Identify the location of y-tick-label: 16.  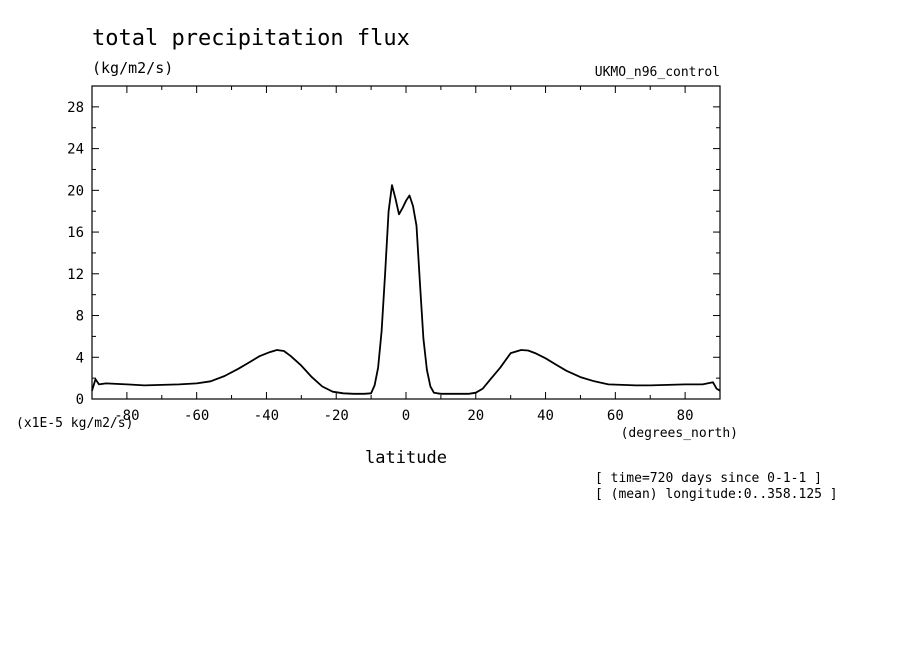
(75, 233).